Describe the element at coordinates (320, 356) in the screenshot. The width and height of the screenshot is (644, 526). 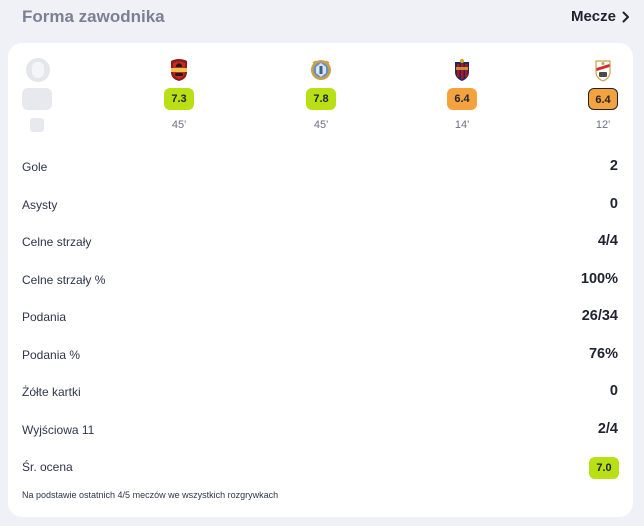
I see `stat-row-passes-pct: Podania % 76%` at that location.